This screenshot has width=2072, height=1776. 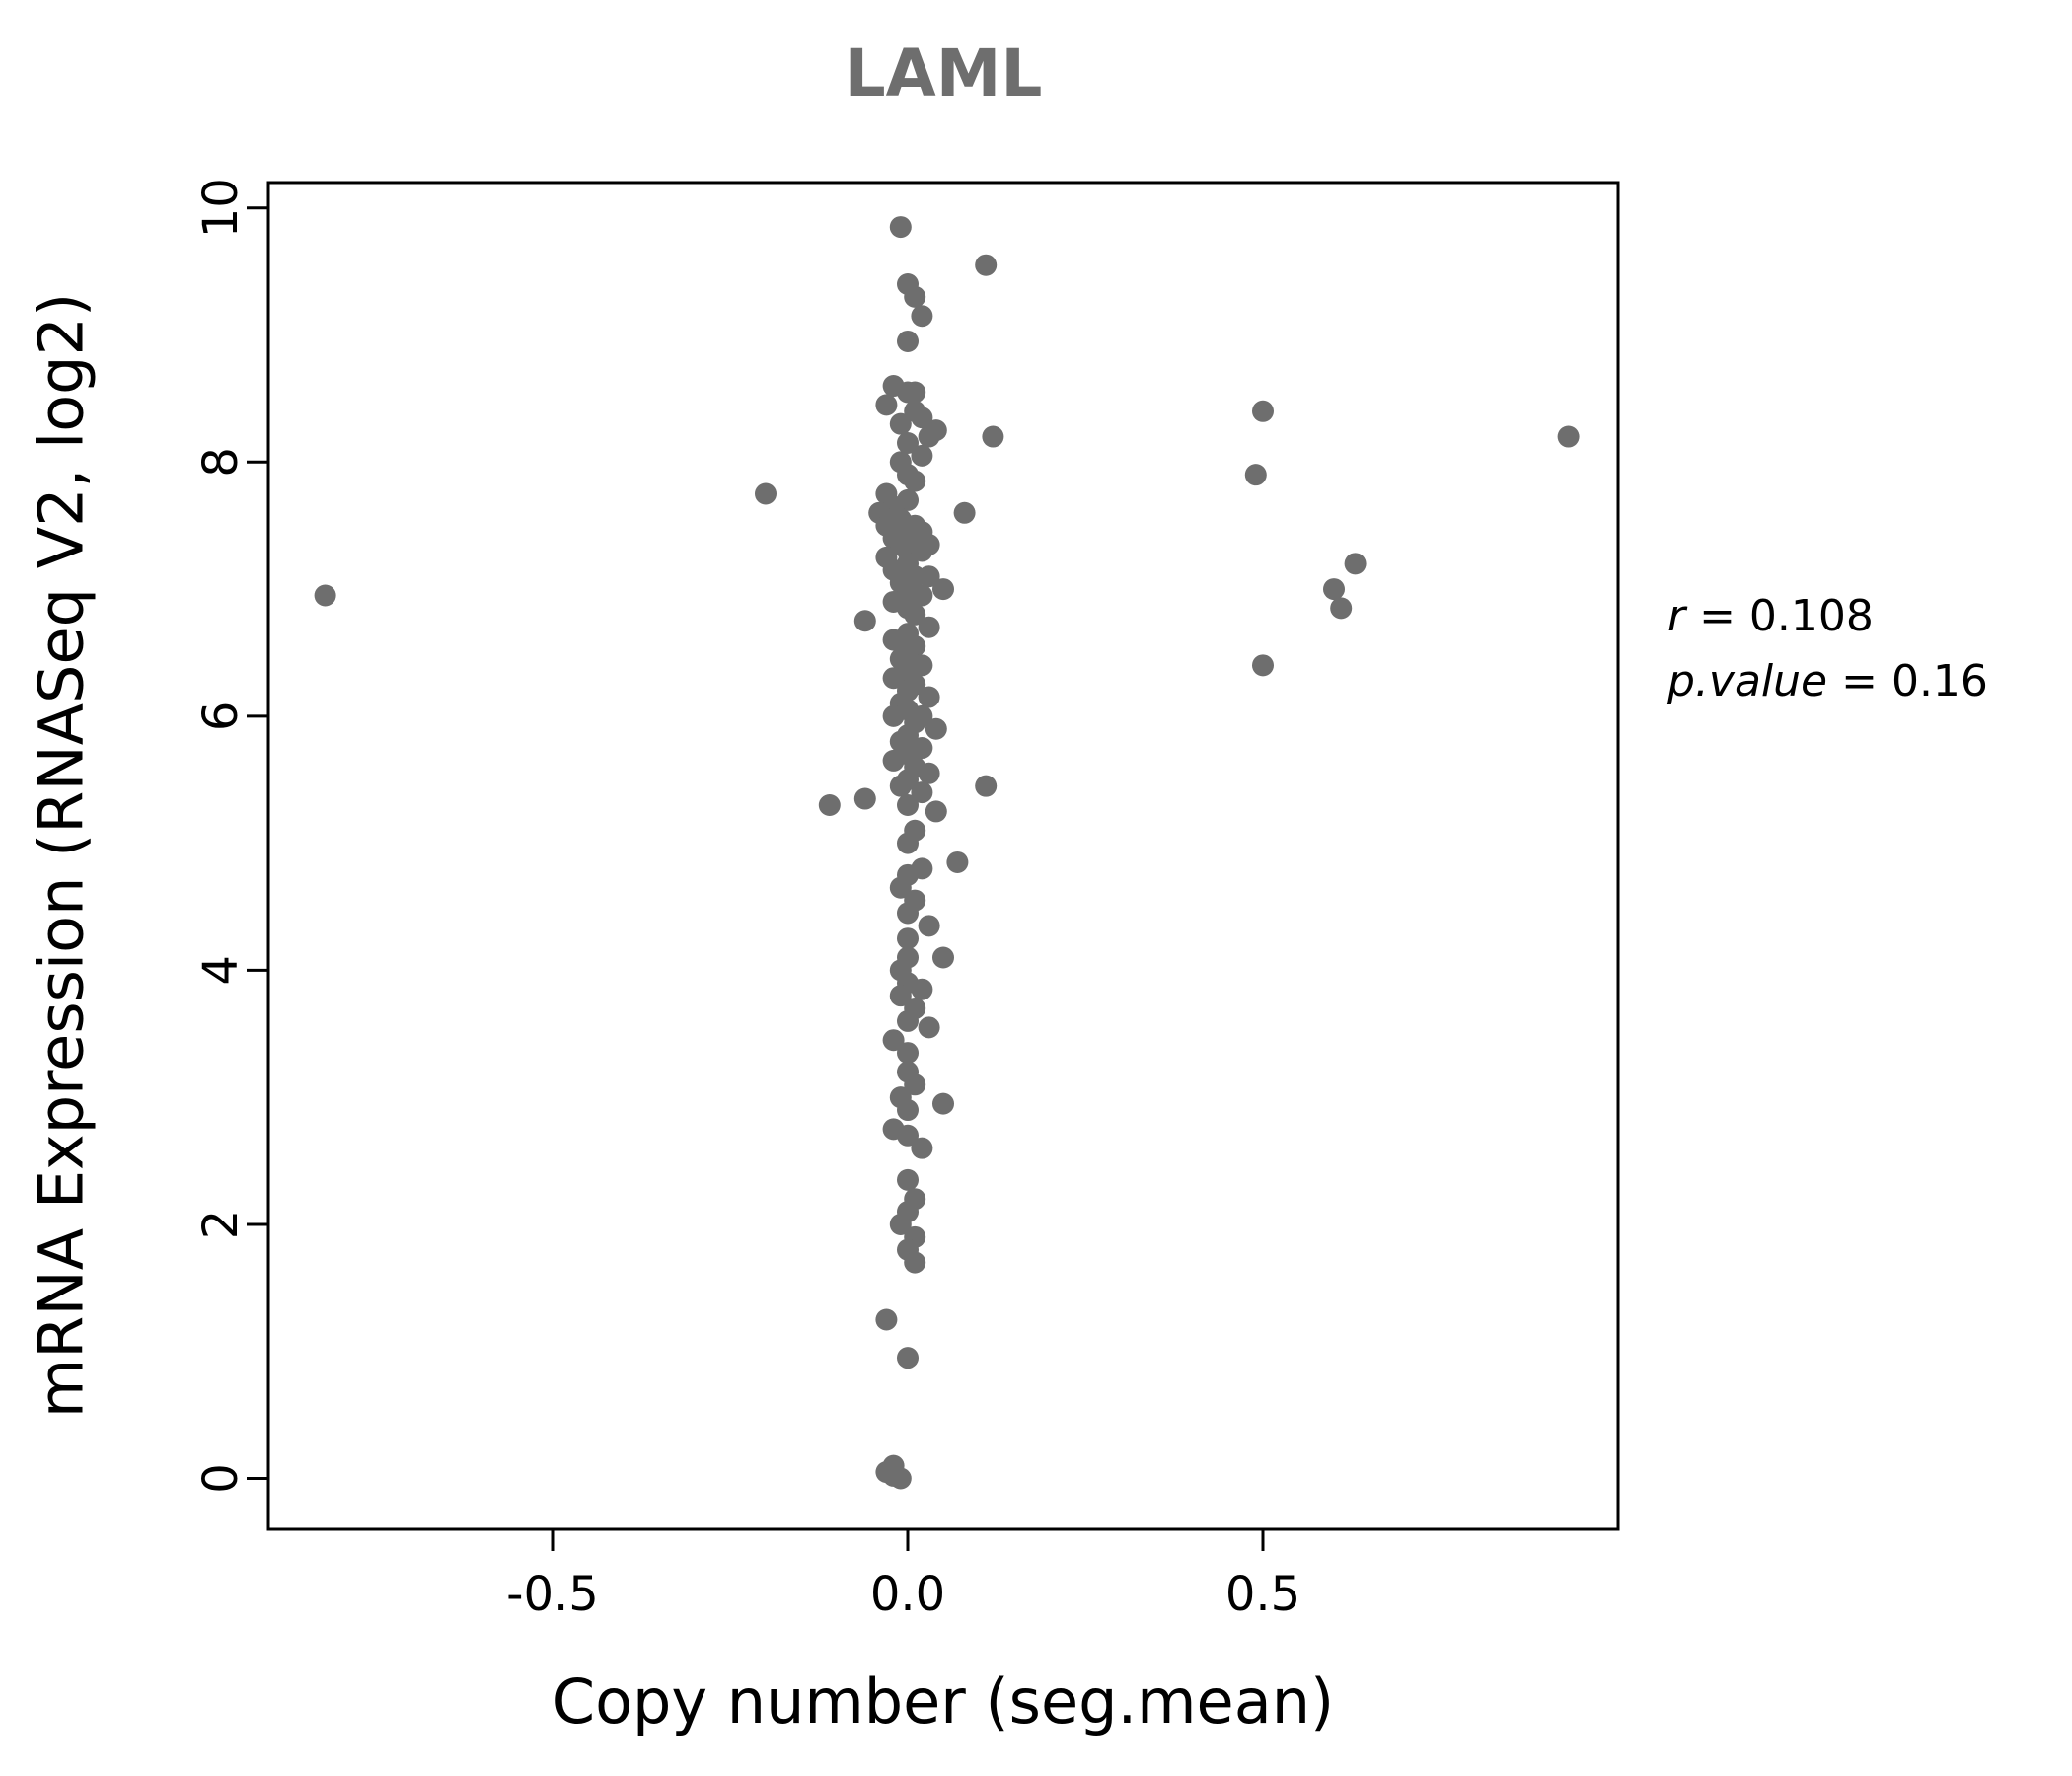 I want to click on x-tick-label: -0.5, so click(x=552, y=1595).